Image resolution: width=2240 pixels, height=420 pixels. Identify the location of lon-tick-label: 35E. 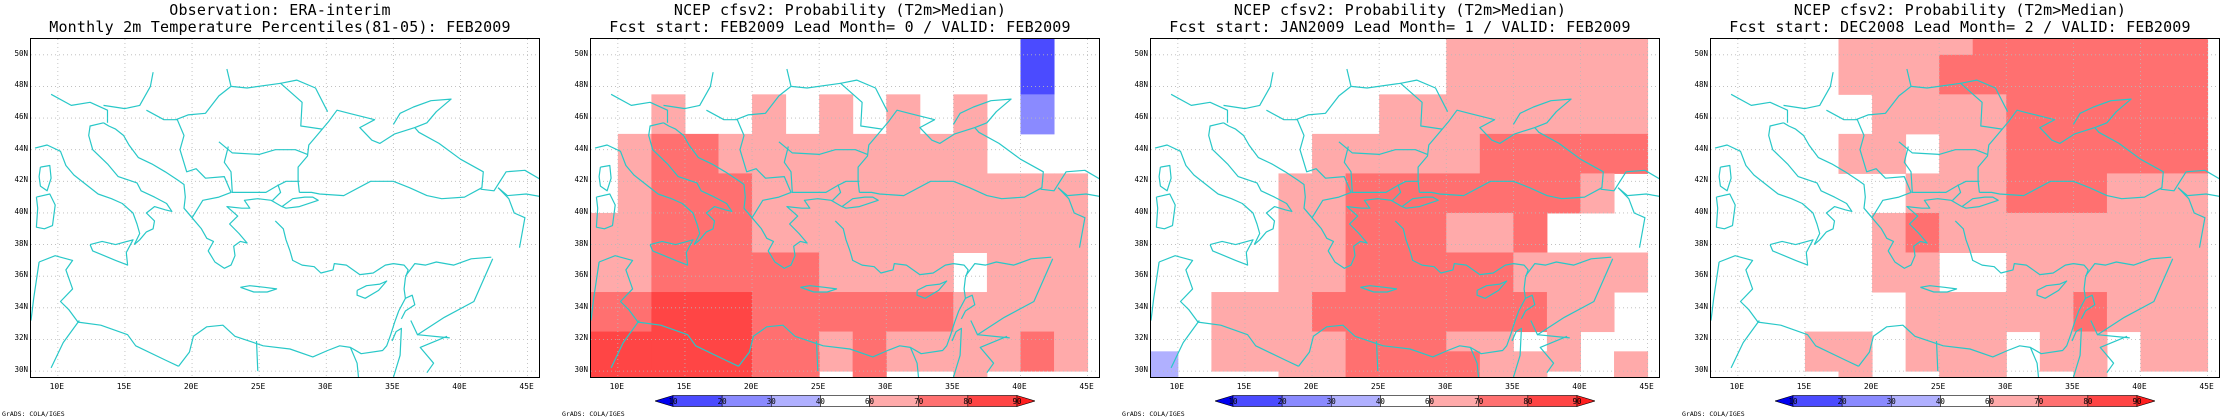
(952, 386).